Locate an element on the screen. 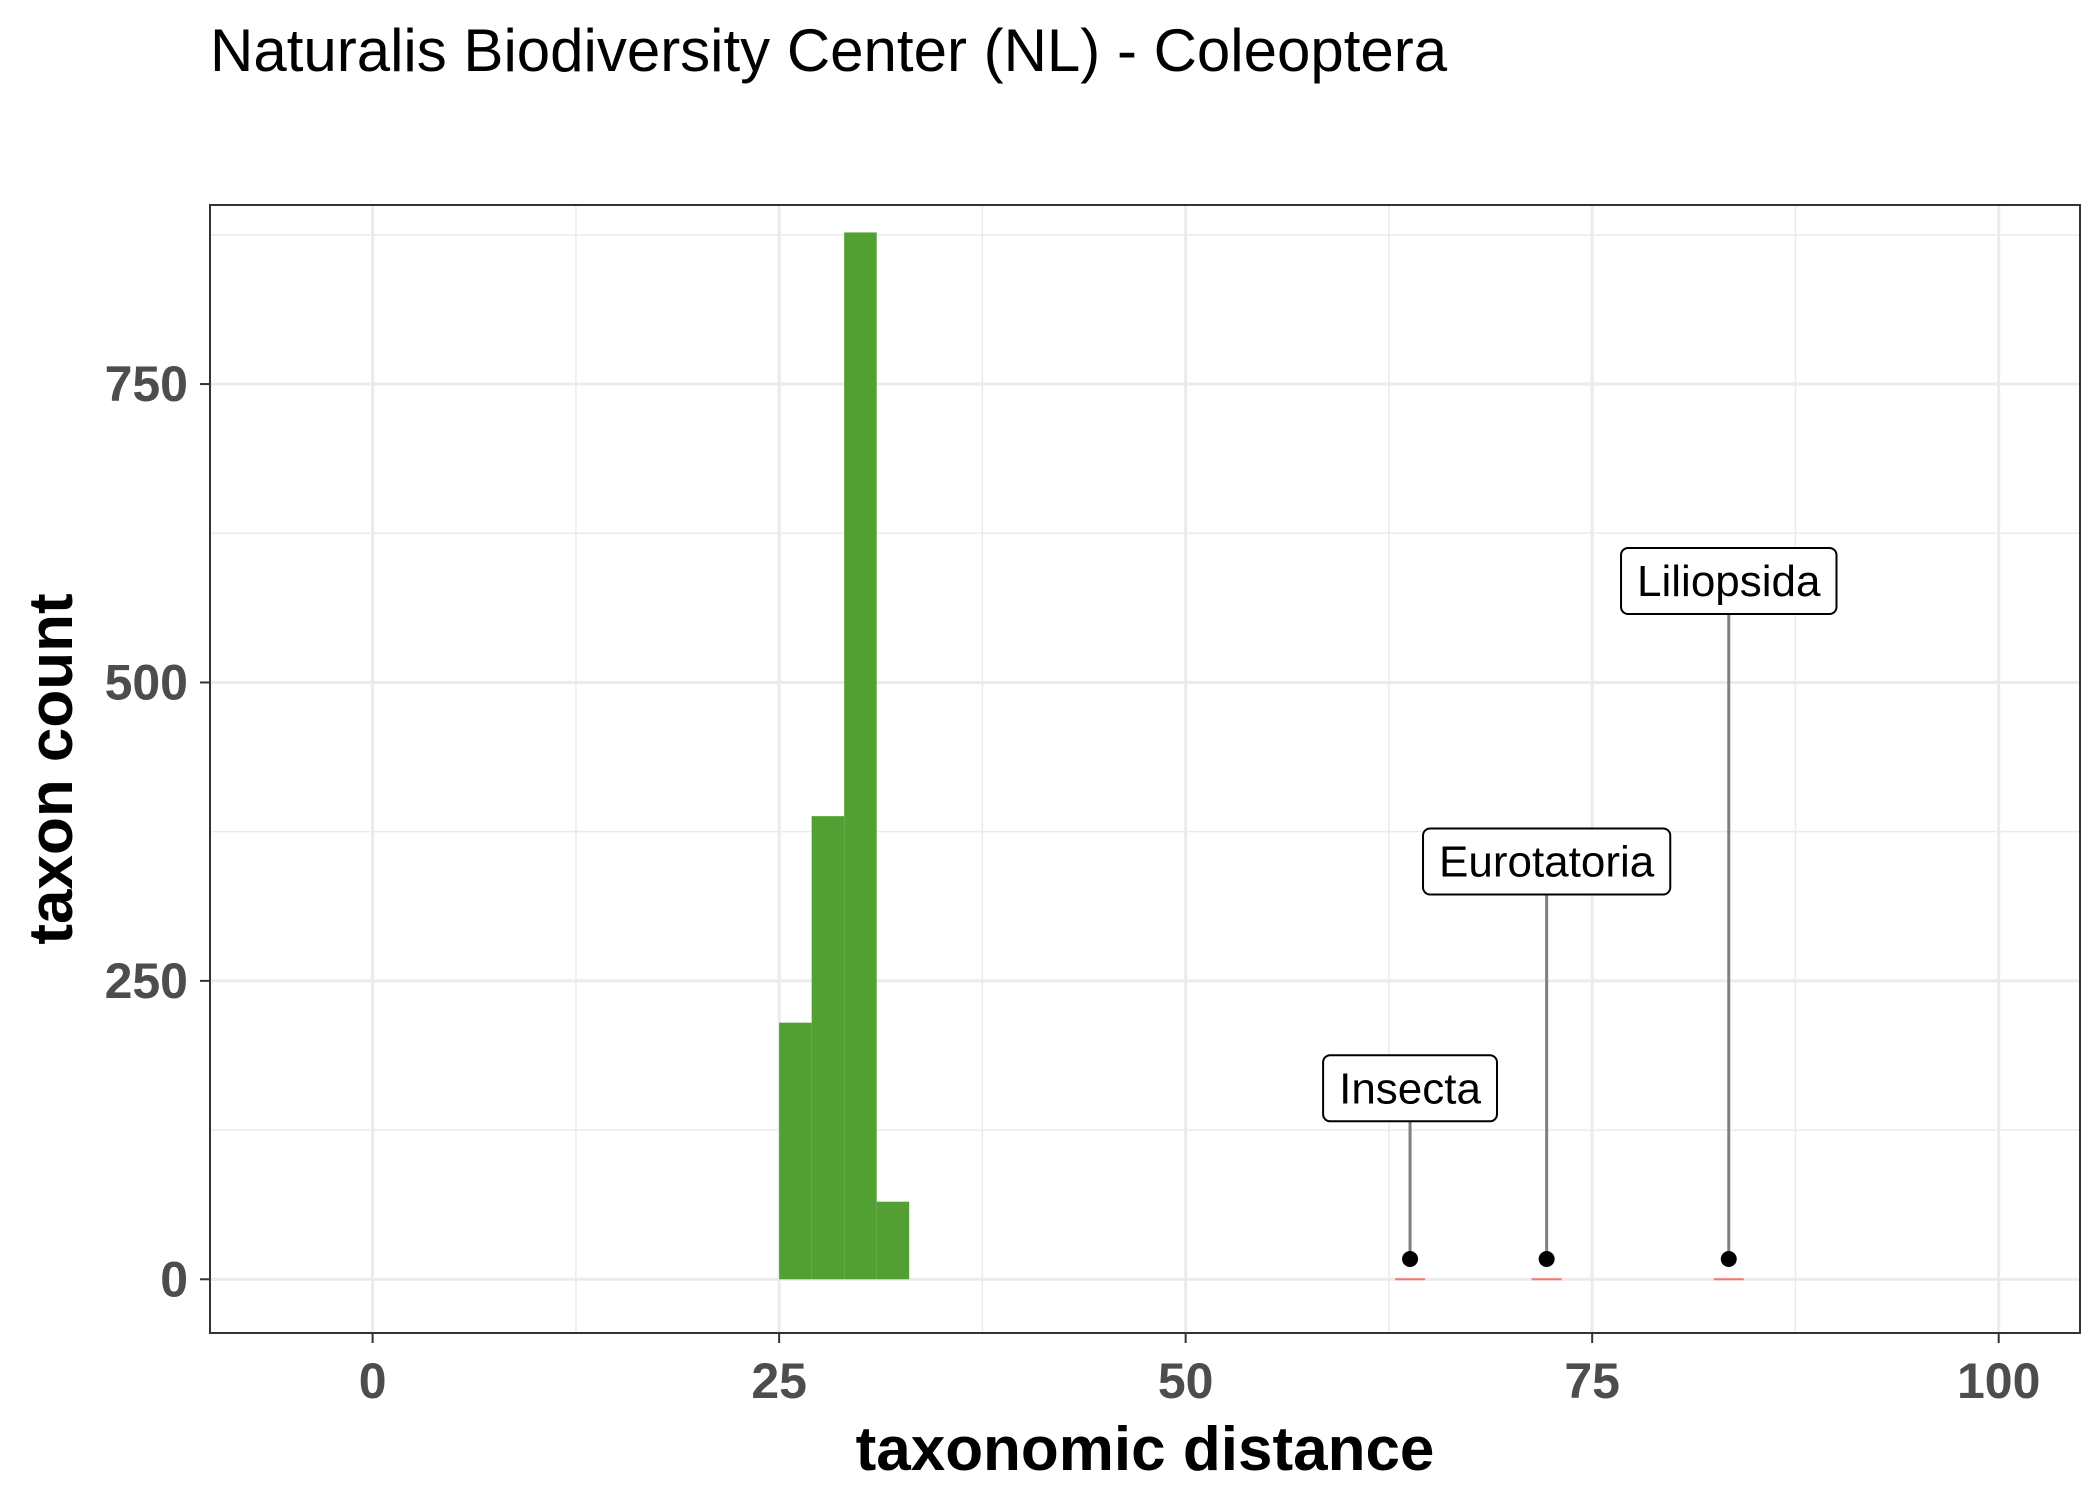 Image resolution: width=2100 pixels, height=1500 pixels. x-tick-label: 100 is located at coordinates (1998, 1381).